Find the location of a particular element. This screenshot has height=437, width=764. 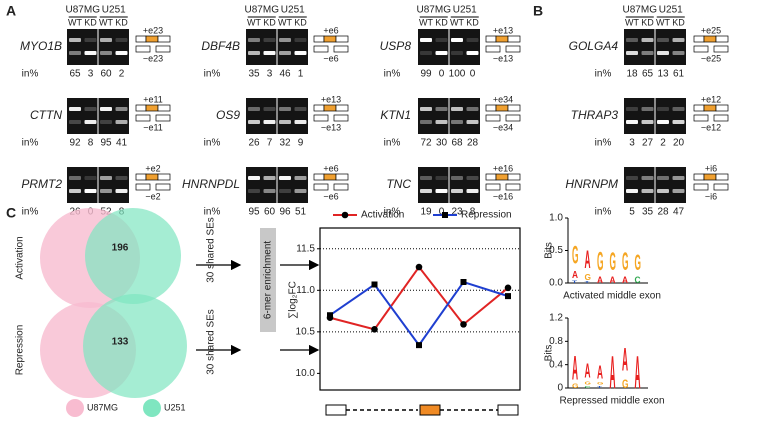

inclusion-value: 99 is located at coordinates (426, 74).